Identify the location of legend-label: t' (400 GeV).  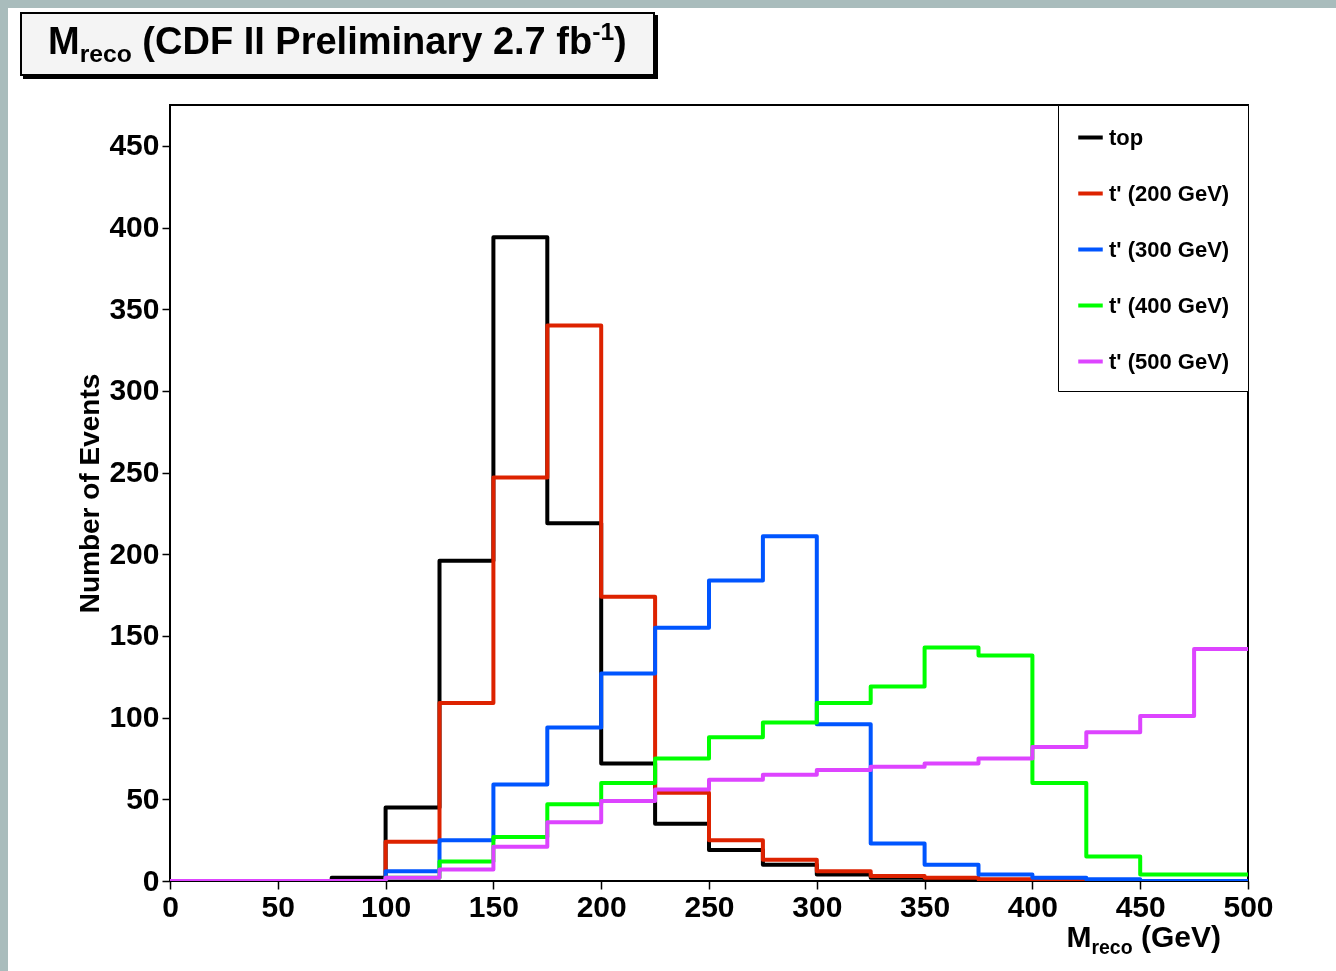
(1169, 305).